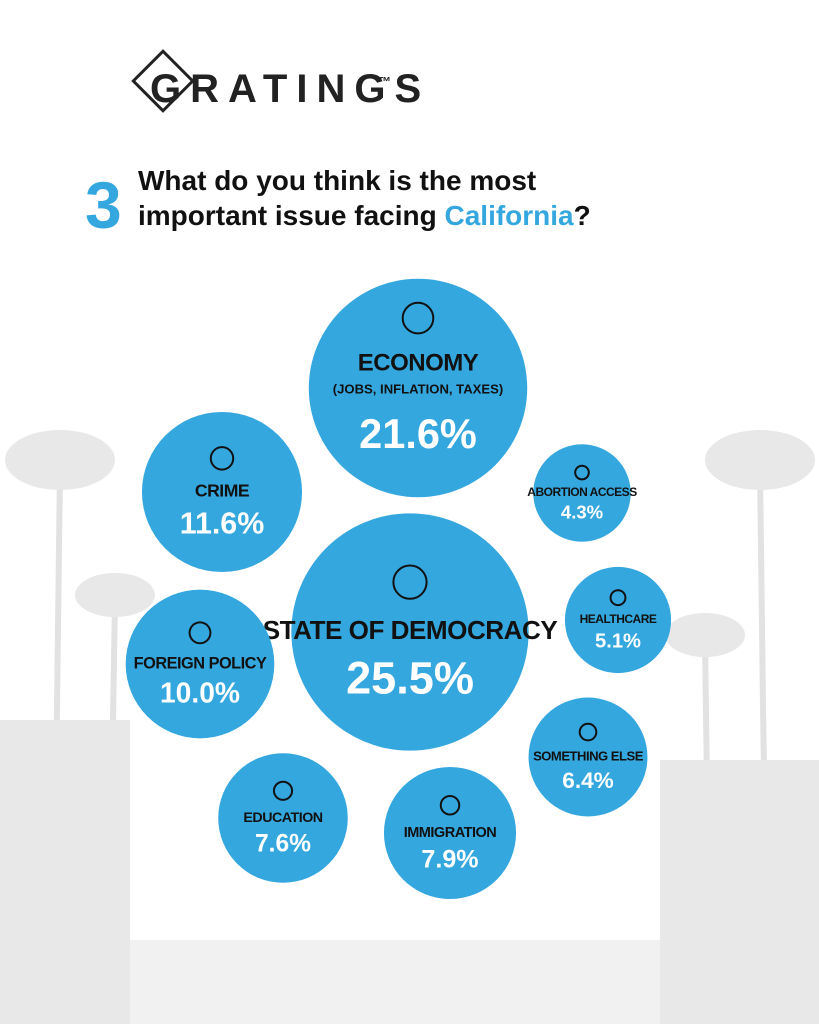 This screenshot has height=1029, width=819. What do you see at coordinates (337, 180) in the screenshot?
I see `question-line: What do you think is the most` at bounding box center [337, 180].